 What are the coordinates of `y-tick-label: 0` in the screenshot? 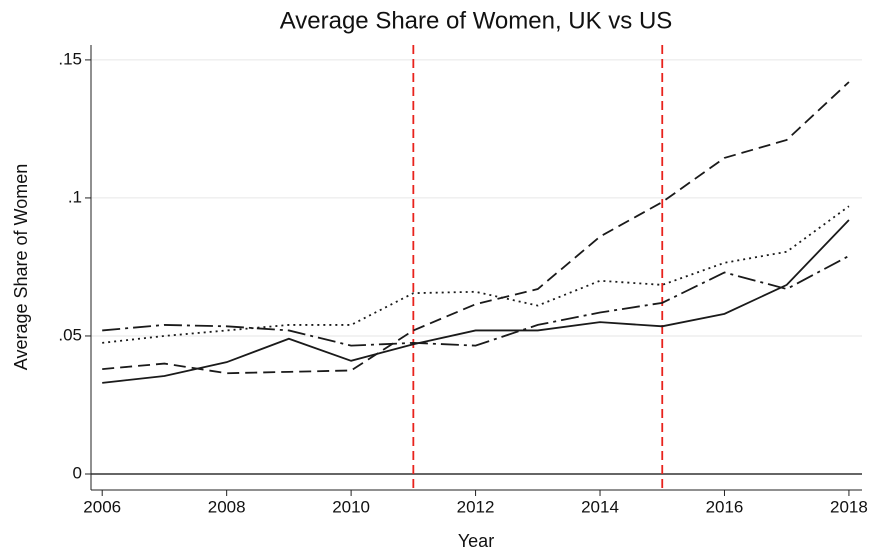 It's located at (77, 472).